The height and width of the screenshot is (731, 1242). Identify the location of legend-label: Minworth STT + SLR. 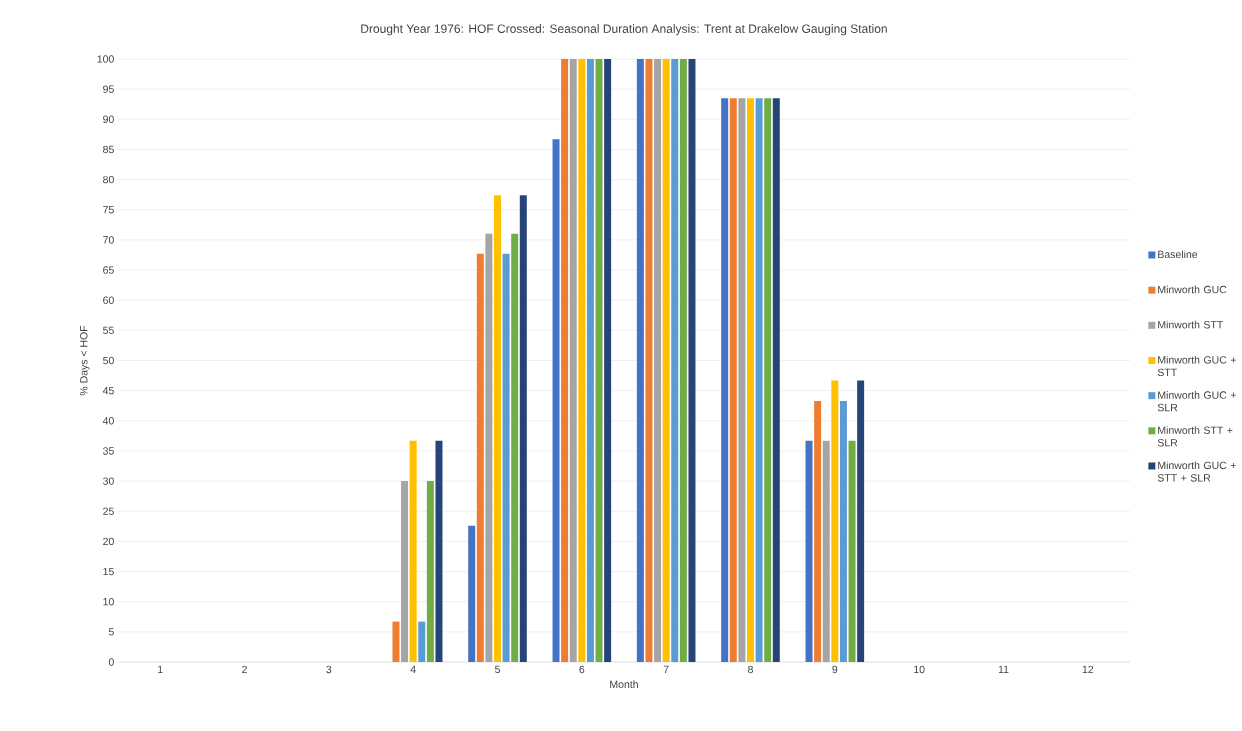
(1195, 436).